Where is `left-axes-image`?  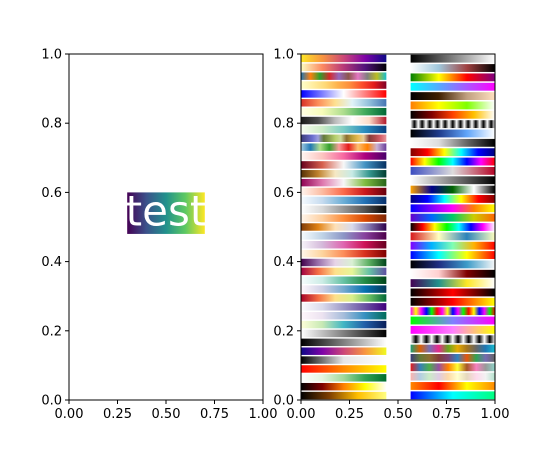 left-axes-image is located at coordinates (166, 213).